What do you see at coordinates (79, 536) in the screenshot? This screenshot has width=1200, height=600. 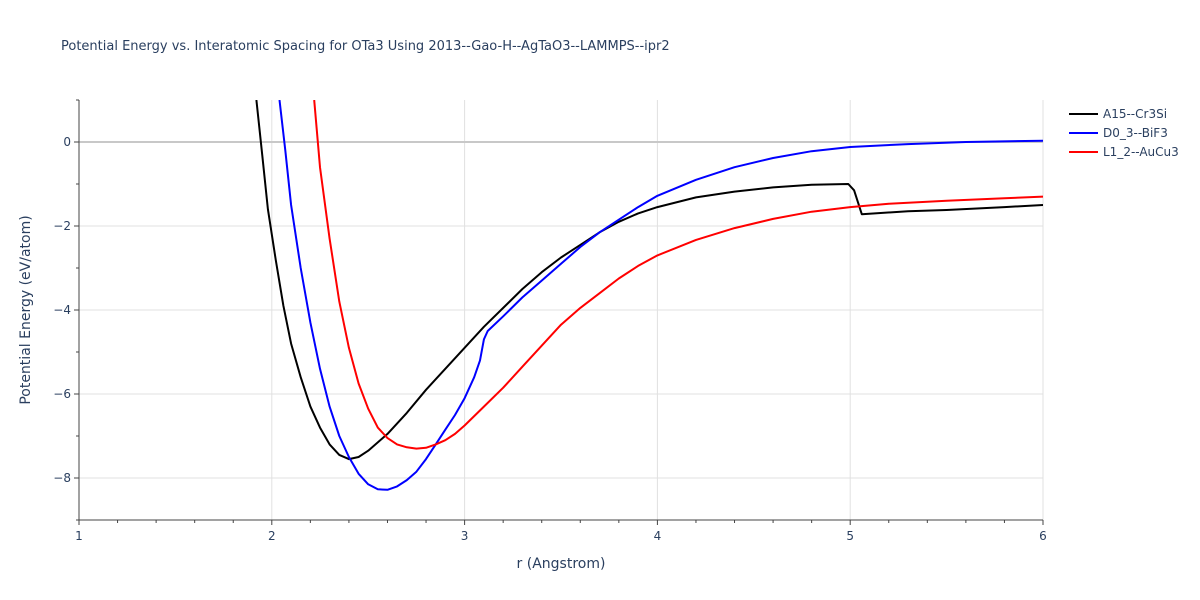 I see `x-tick-label: 1` at bounding box center [79, 536].